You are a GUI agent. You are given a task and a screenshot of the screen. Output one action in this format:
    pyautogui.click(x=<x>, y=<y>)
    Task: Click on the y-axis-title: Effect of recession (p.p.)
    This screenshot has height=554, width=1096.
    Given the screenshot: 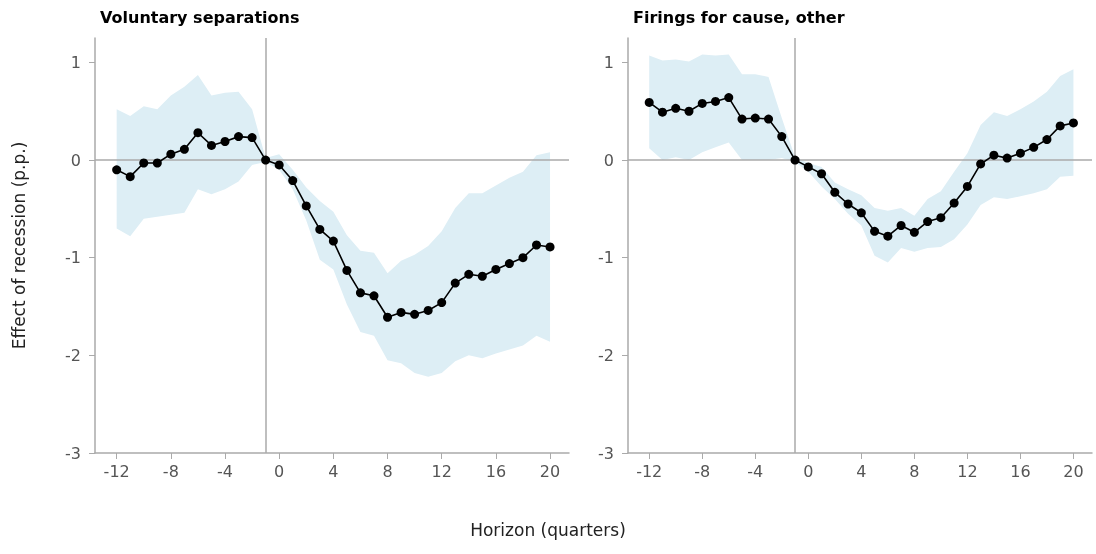 What is the action you would take?
    pyautogui.click(x=18, y=245)
    